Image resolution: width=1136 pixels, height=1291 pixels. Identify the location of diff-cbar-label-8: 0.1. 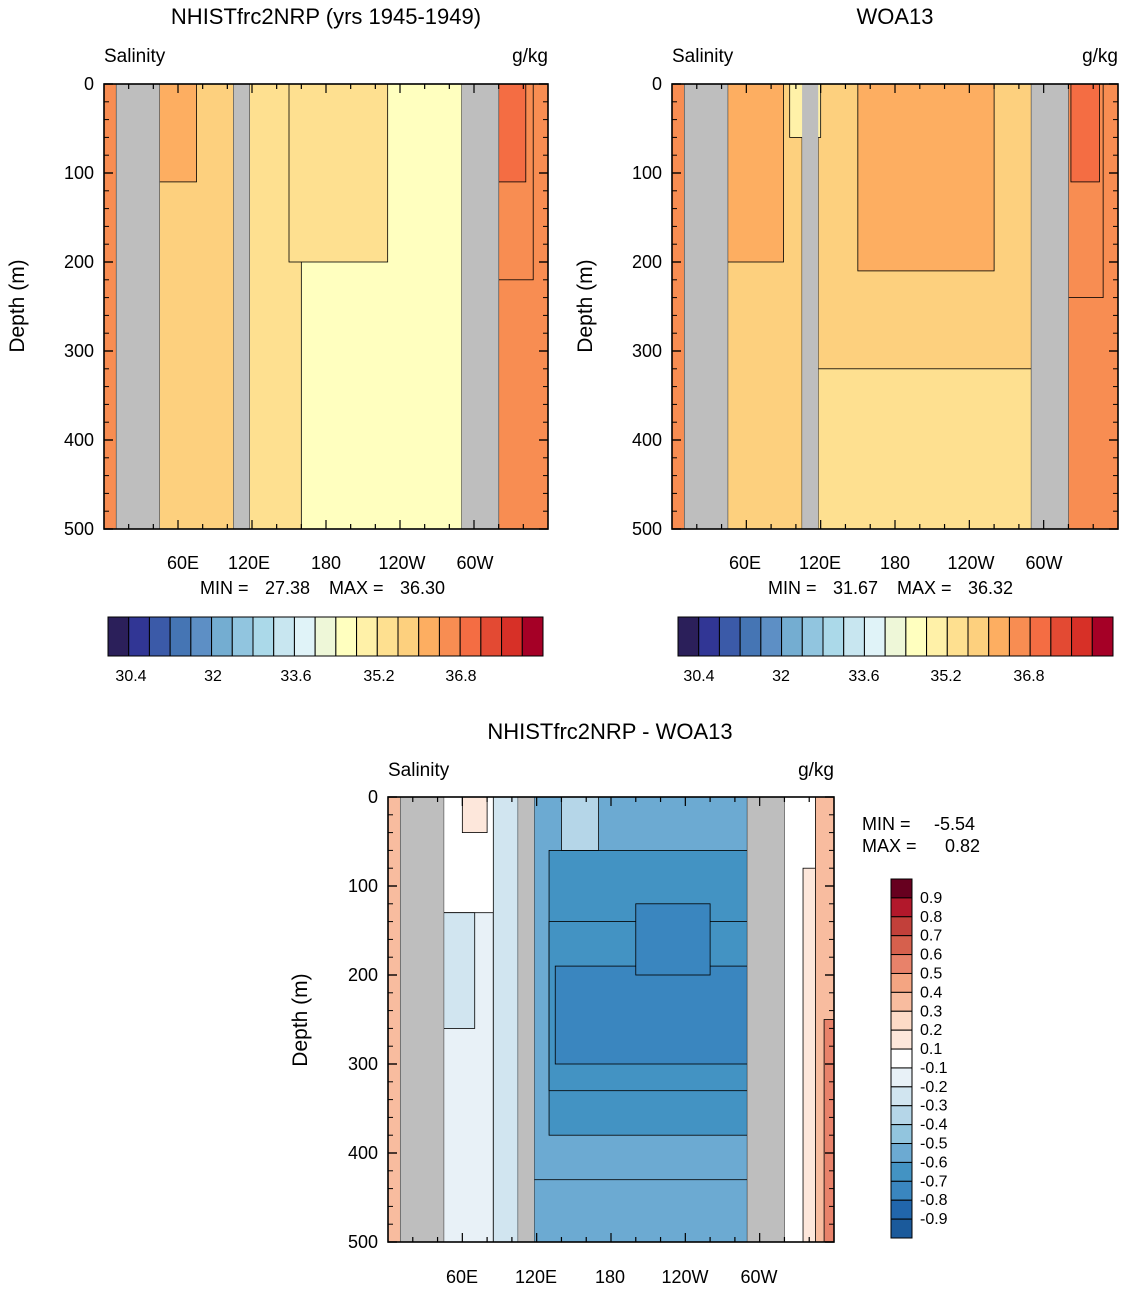
(931, 1049).